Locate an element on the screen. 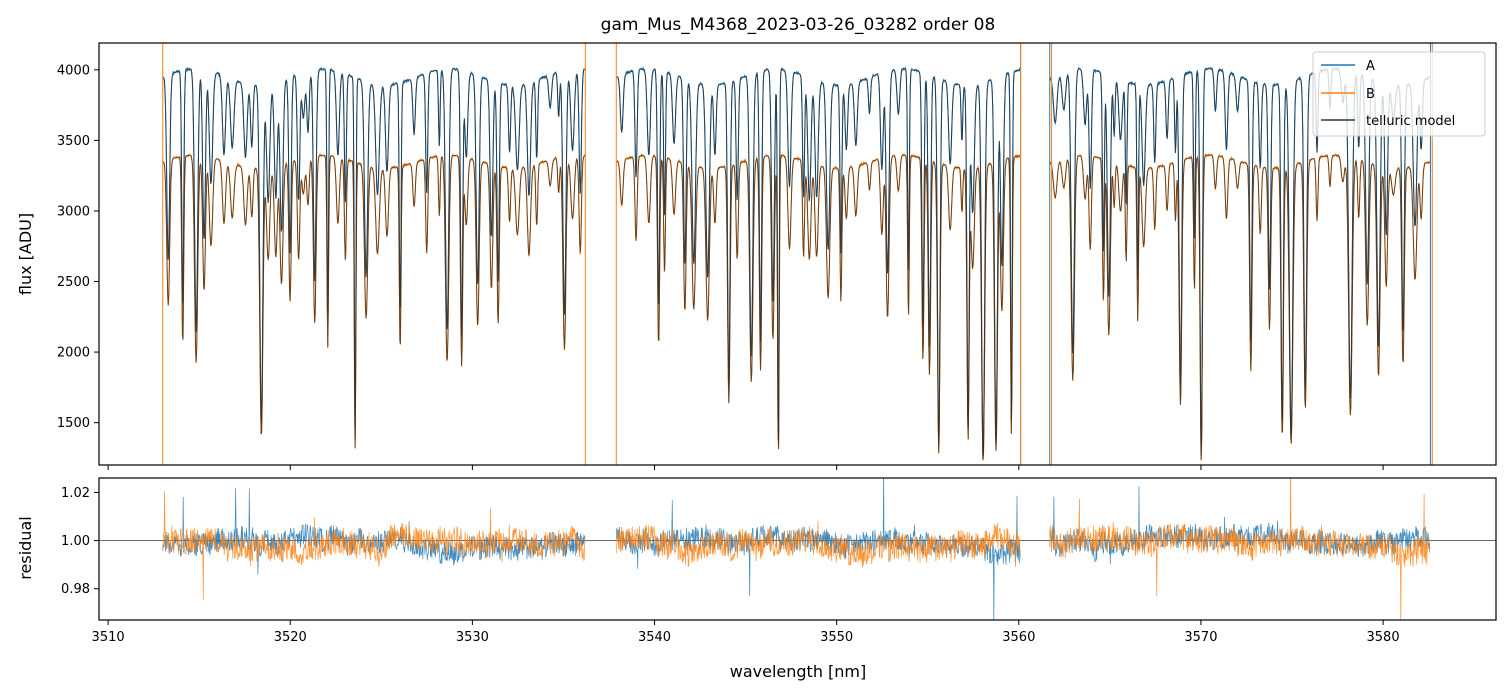 The height and width of the screenshot is (696, 1510). x-axis-label: wavelength [nm] is located at coordinates (798, 671).